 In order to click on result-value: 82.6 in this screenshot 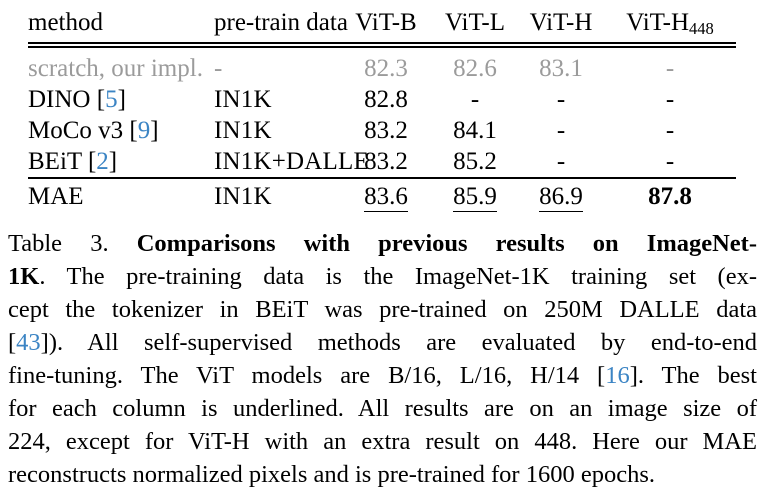, I will do `click(475, 68)`.